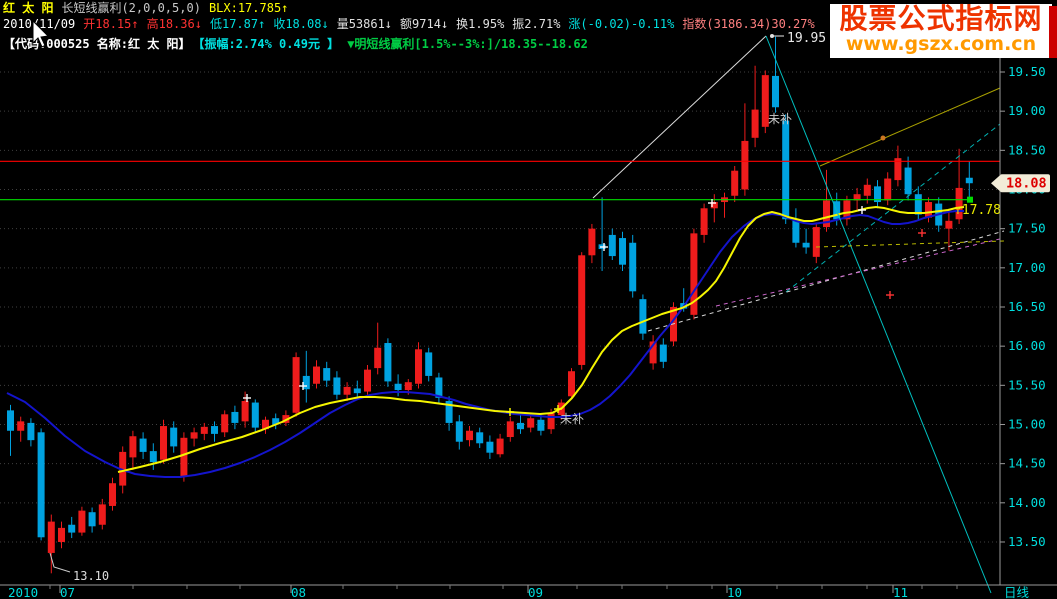 This screenshot has width=1057, height=599. I want to click on header-title-row: 红 太 阳长短线赢利(2,0,0,5,0) BLX:17.785↑, so click(149, 8).